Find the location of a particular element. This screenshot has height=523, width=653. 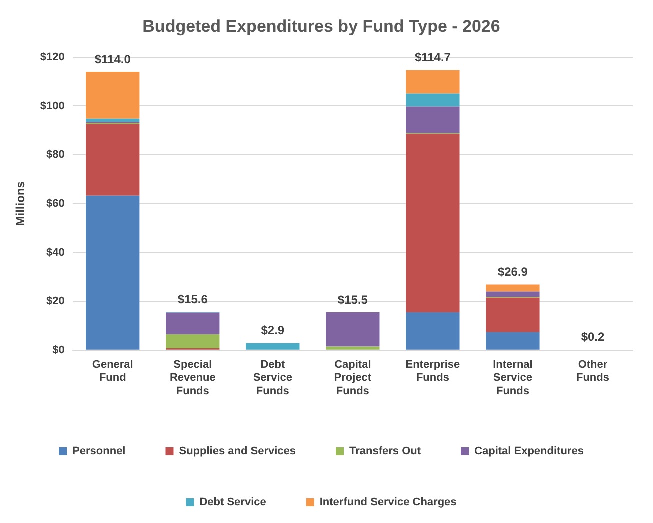

y-tick-label: $0 is located at coordinates (58, 350).